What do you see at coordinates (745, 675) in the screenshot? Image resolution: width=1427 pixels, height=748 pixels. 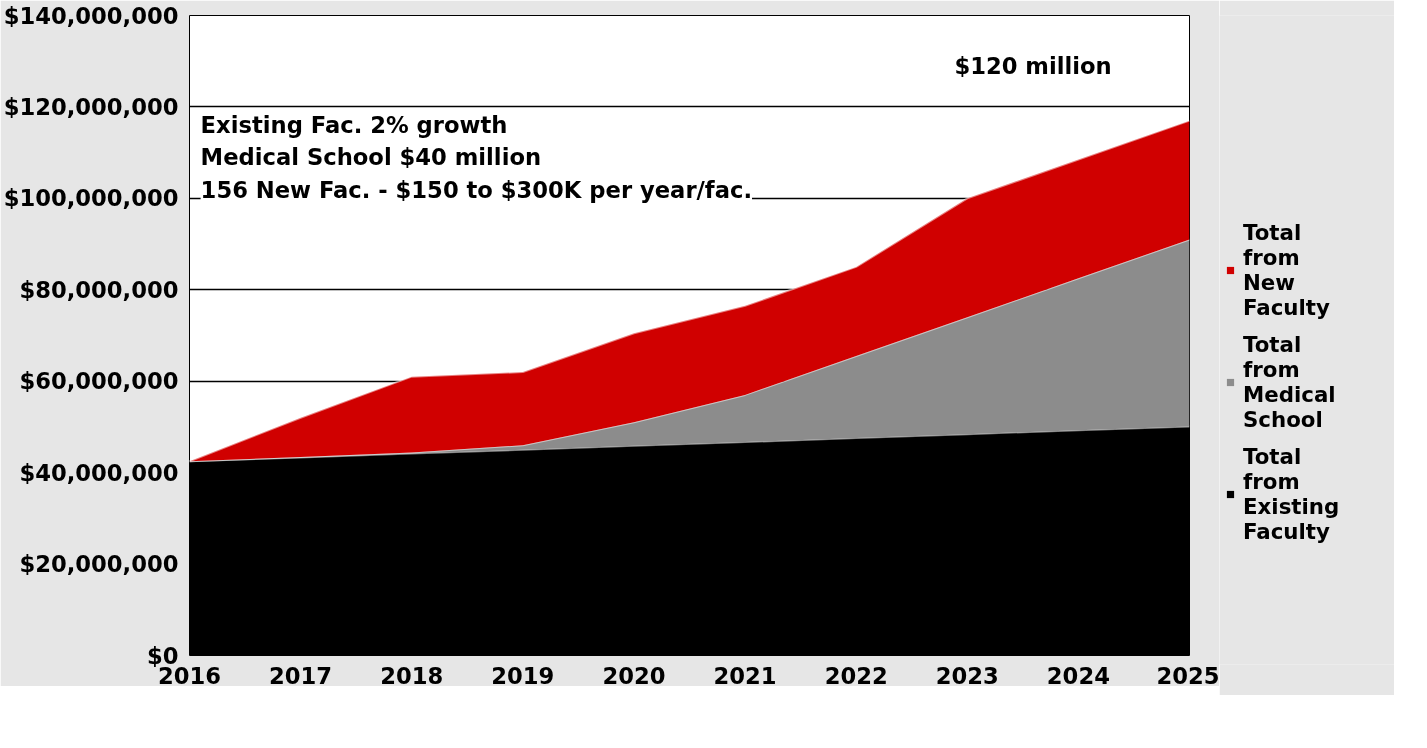 I see `x-tick-label: 2021` at bounding box center [745, 675].